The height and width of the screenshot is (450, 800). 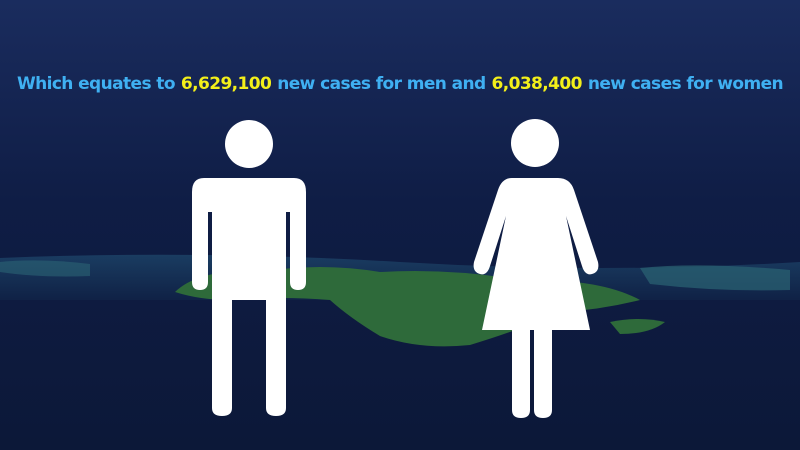 What do you see at coordinates (96, 84) in the screenshot?
I see `headline-lead: Which equates to` at bounding box center [96, 84].